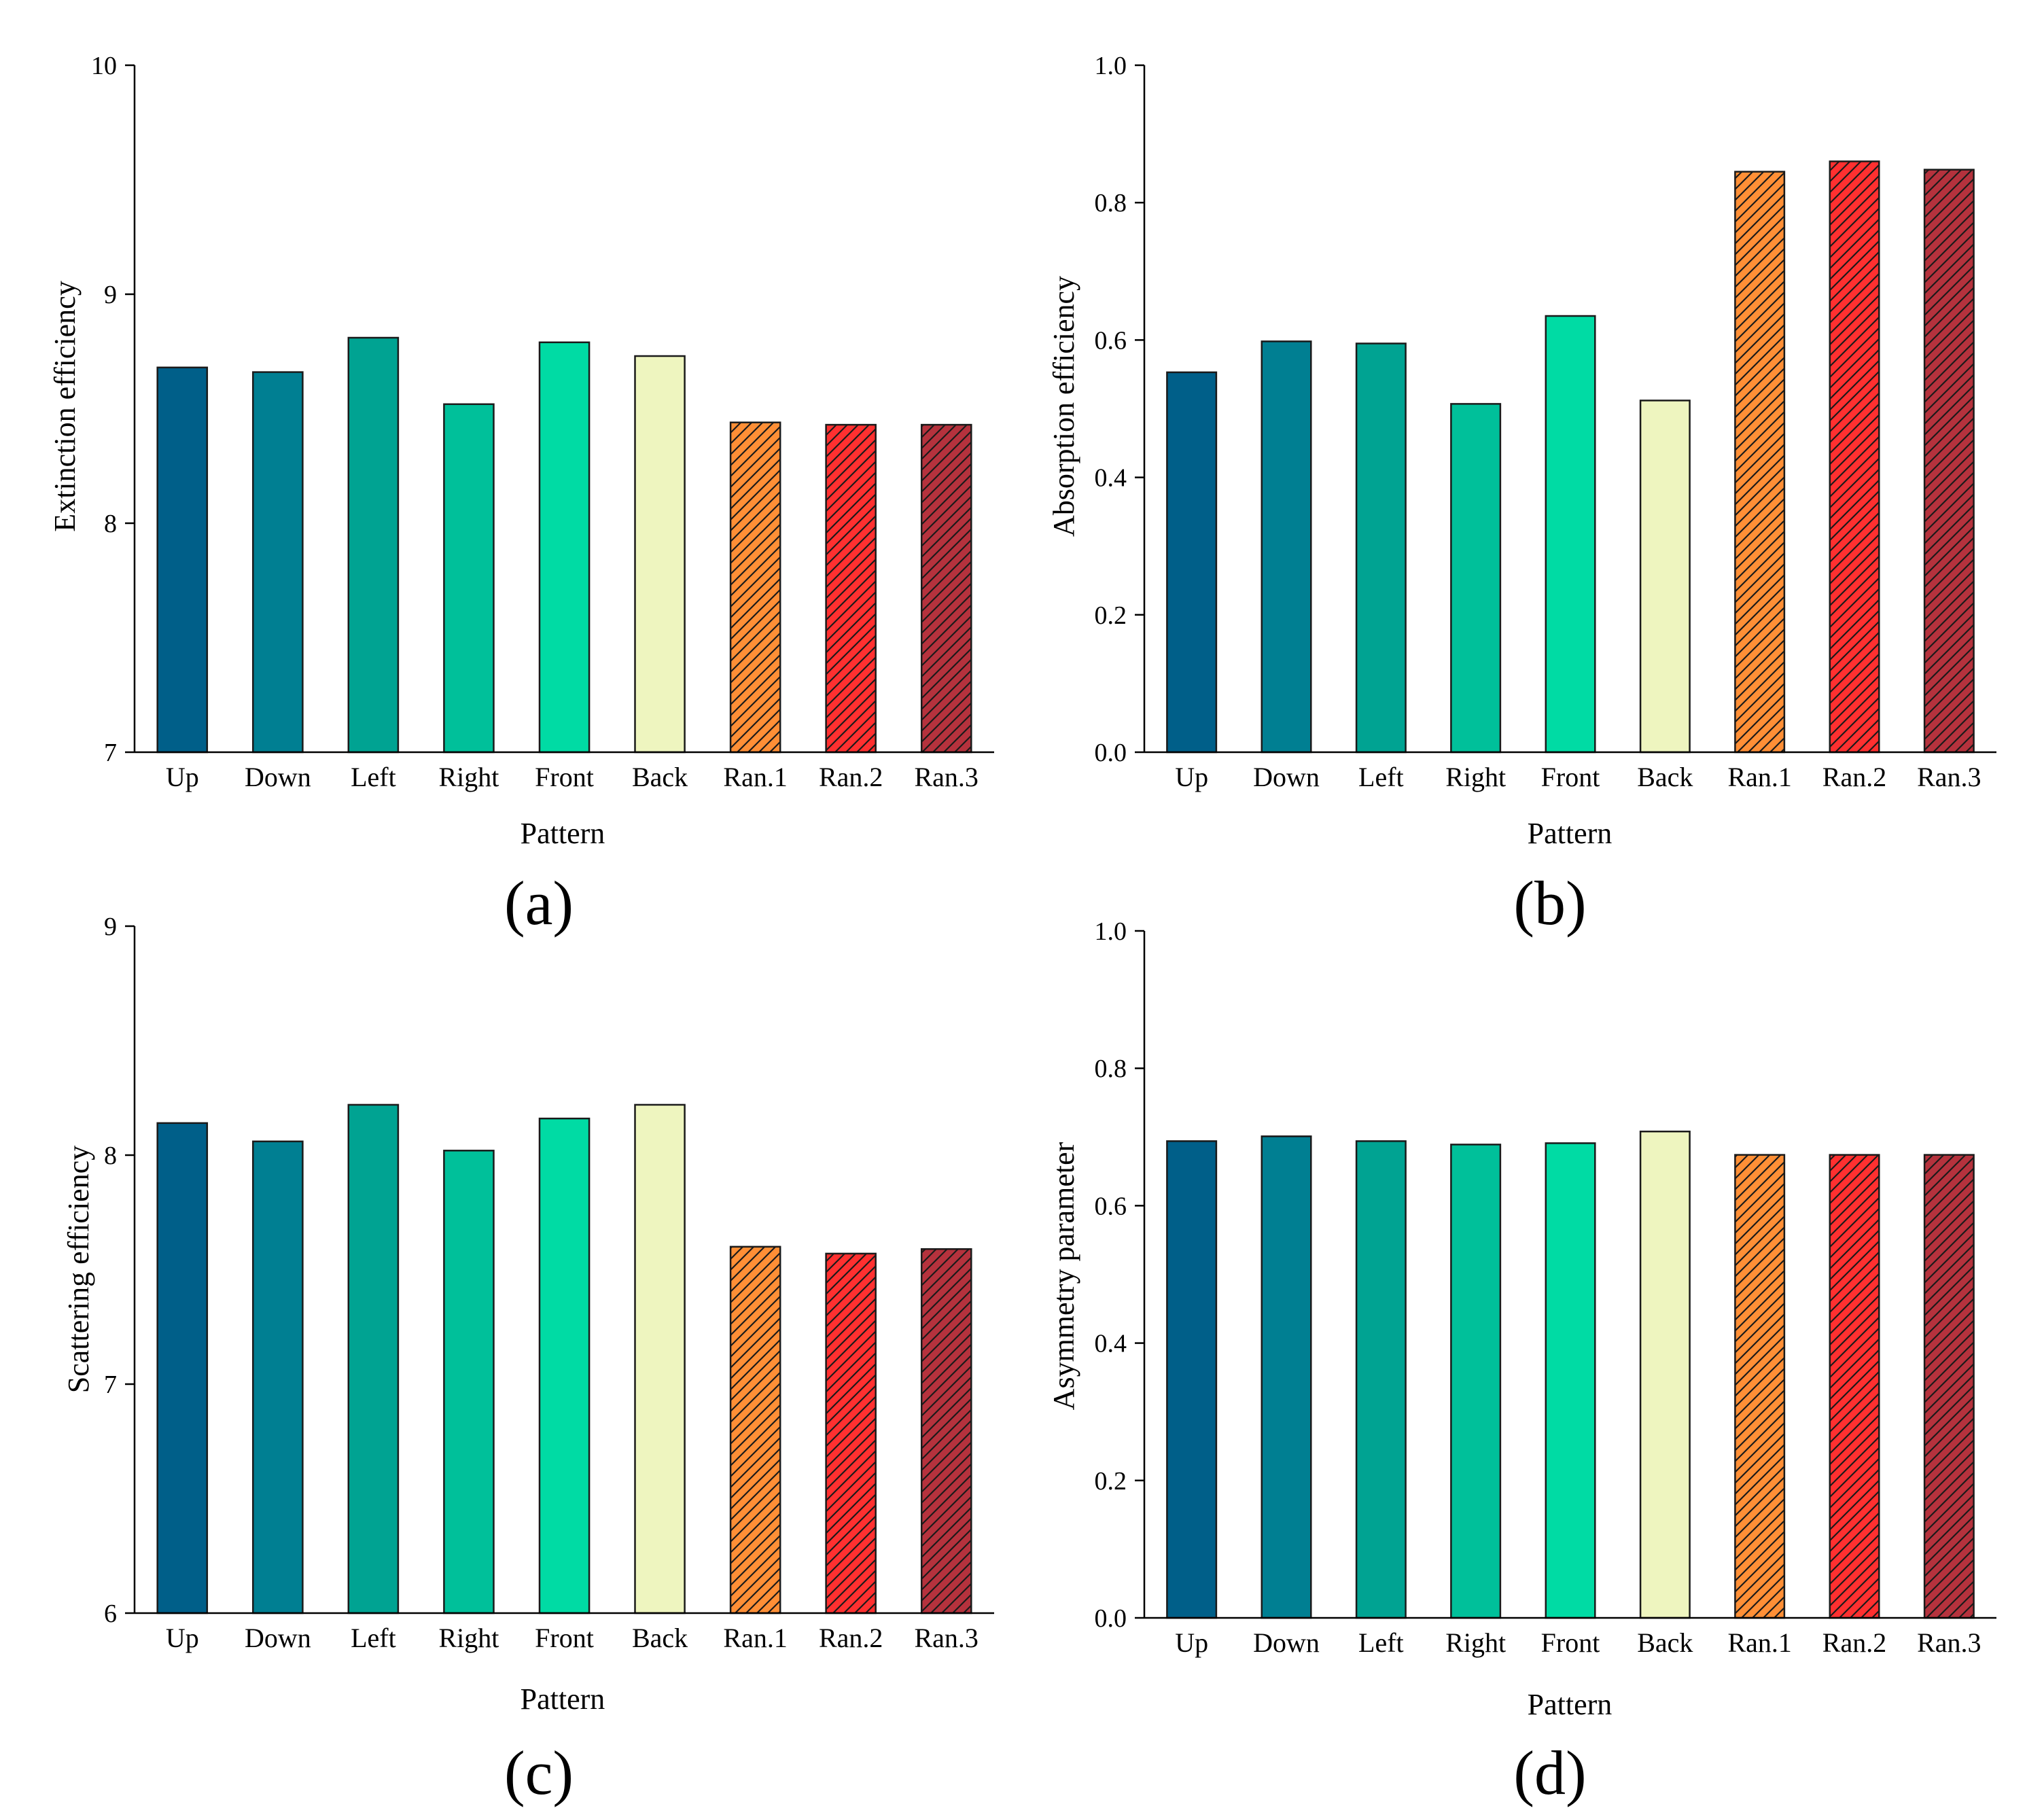 The height and width of the screenshot is (1819, 2044). Describe the element at coordinates (1549, 1772) in the screenshot. I see `panel-label-d: (d)` at that location.